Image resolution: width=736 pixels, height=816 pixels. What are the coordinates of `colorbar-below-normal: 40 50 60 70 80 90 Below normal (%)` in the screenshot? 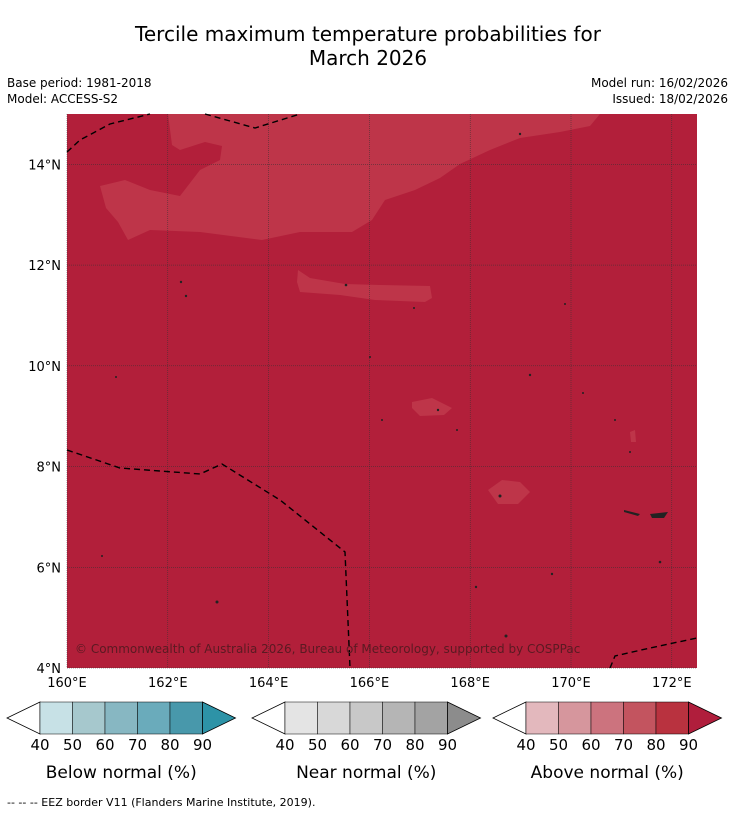 It's located at (121, 742).